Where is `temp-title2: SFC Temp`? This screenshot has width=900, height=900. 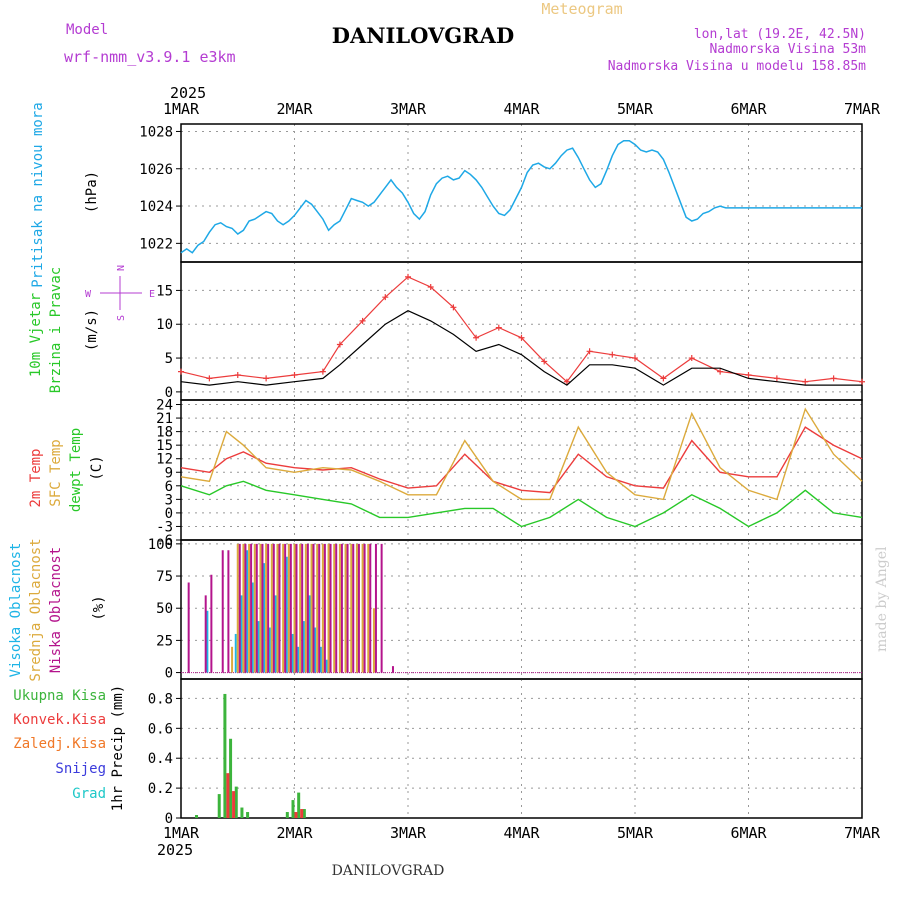 temp-title2: SFC Temp is located at coordinates (56, 472).